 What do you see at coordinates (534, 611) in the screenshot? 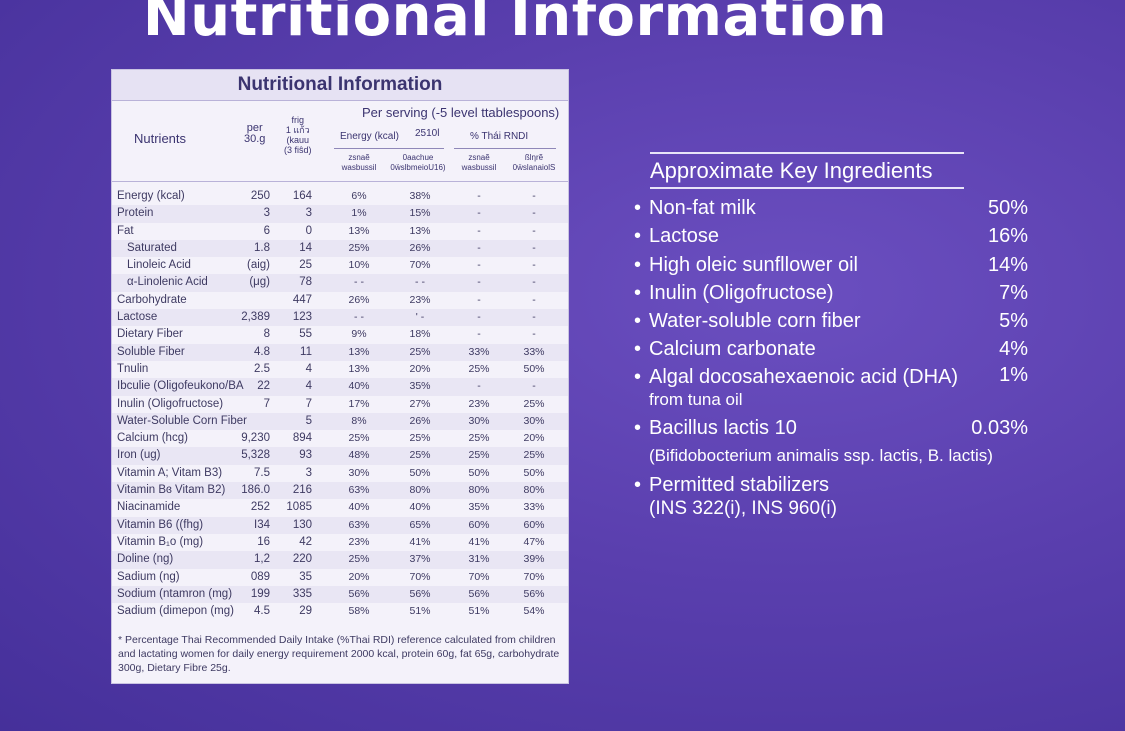
I see `cell-f: 54%` at bounding box center [534, 611].